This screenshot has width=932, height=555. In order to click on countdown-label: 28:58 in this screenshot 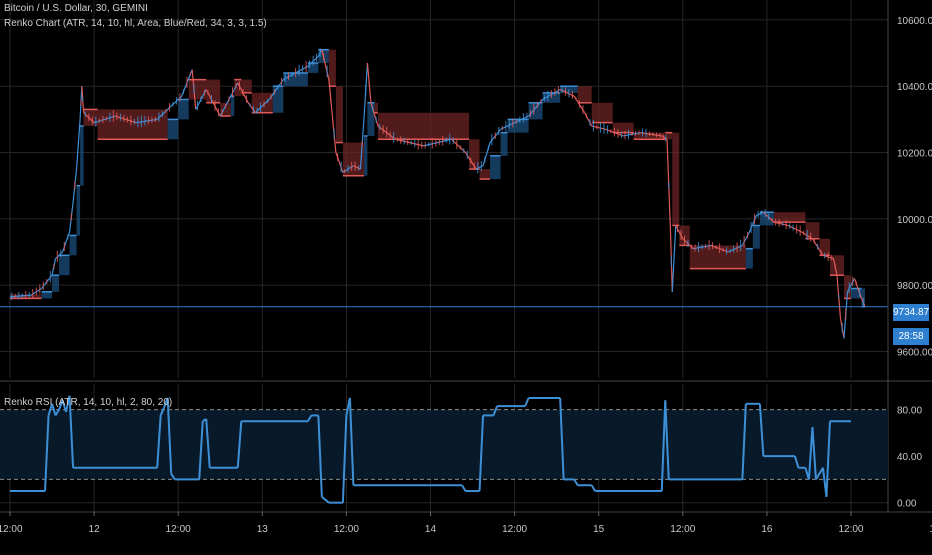, I will do `click(911, 336)`.